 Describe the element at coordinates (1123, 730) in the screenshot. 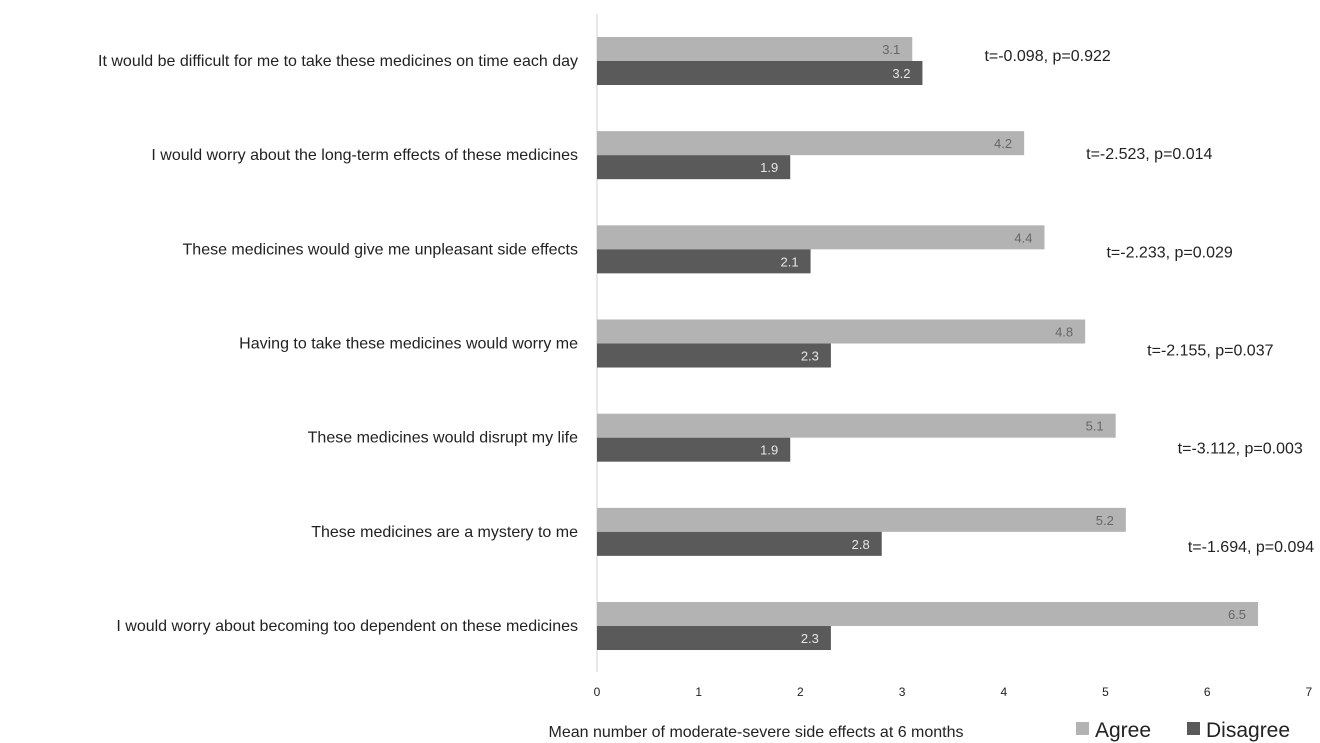

I see `legend-label: Agree` at that location.